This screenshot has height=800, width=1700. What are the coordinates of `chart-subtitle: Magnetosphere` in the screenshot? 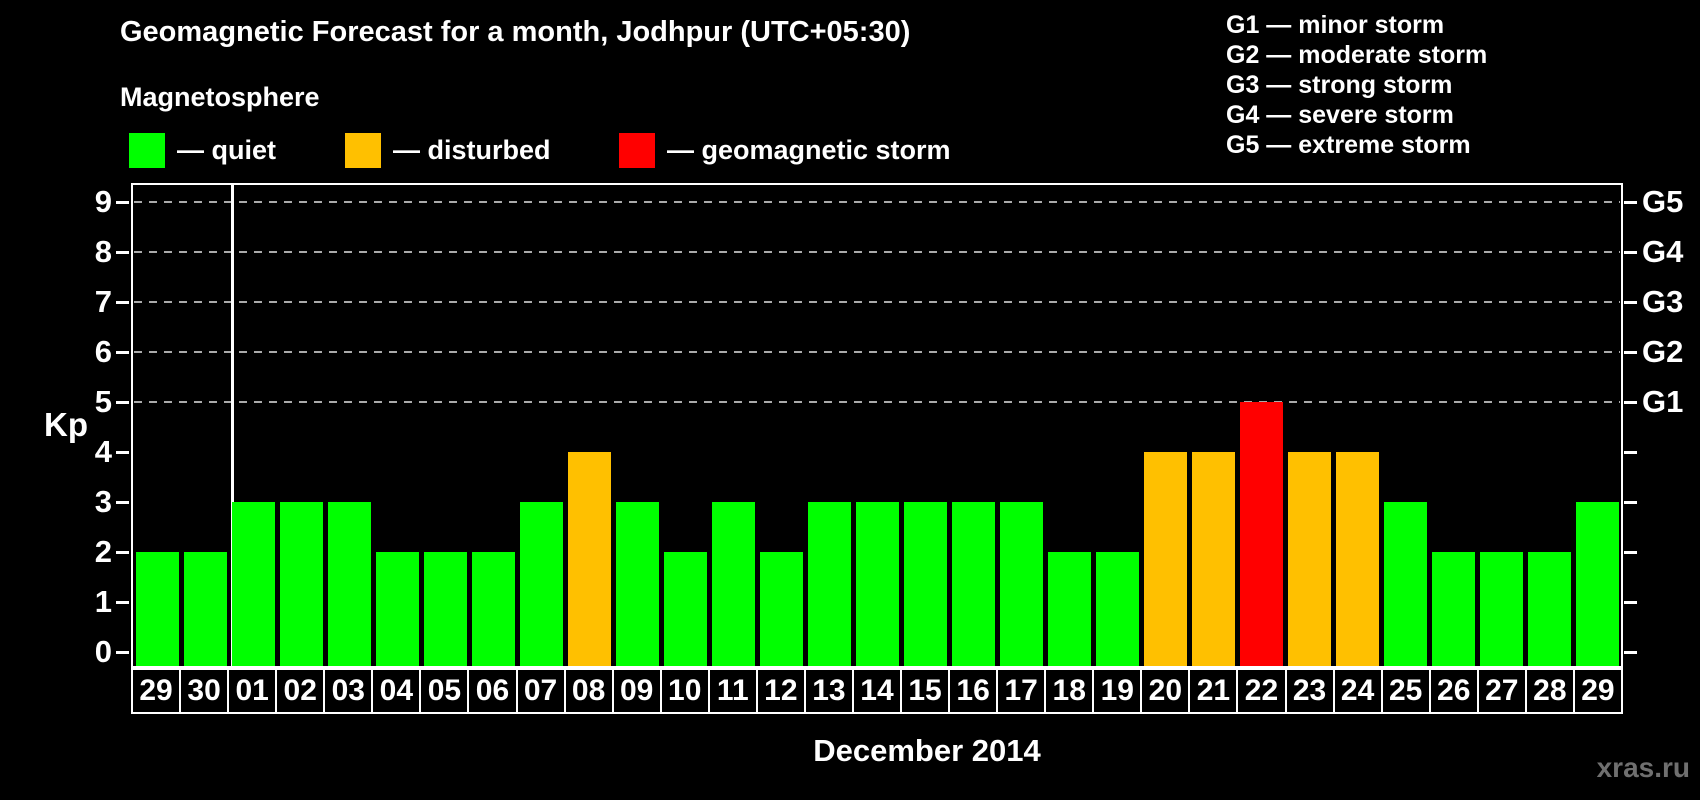 It's located at (220, 97).